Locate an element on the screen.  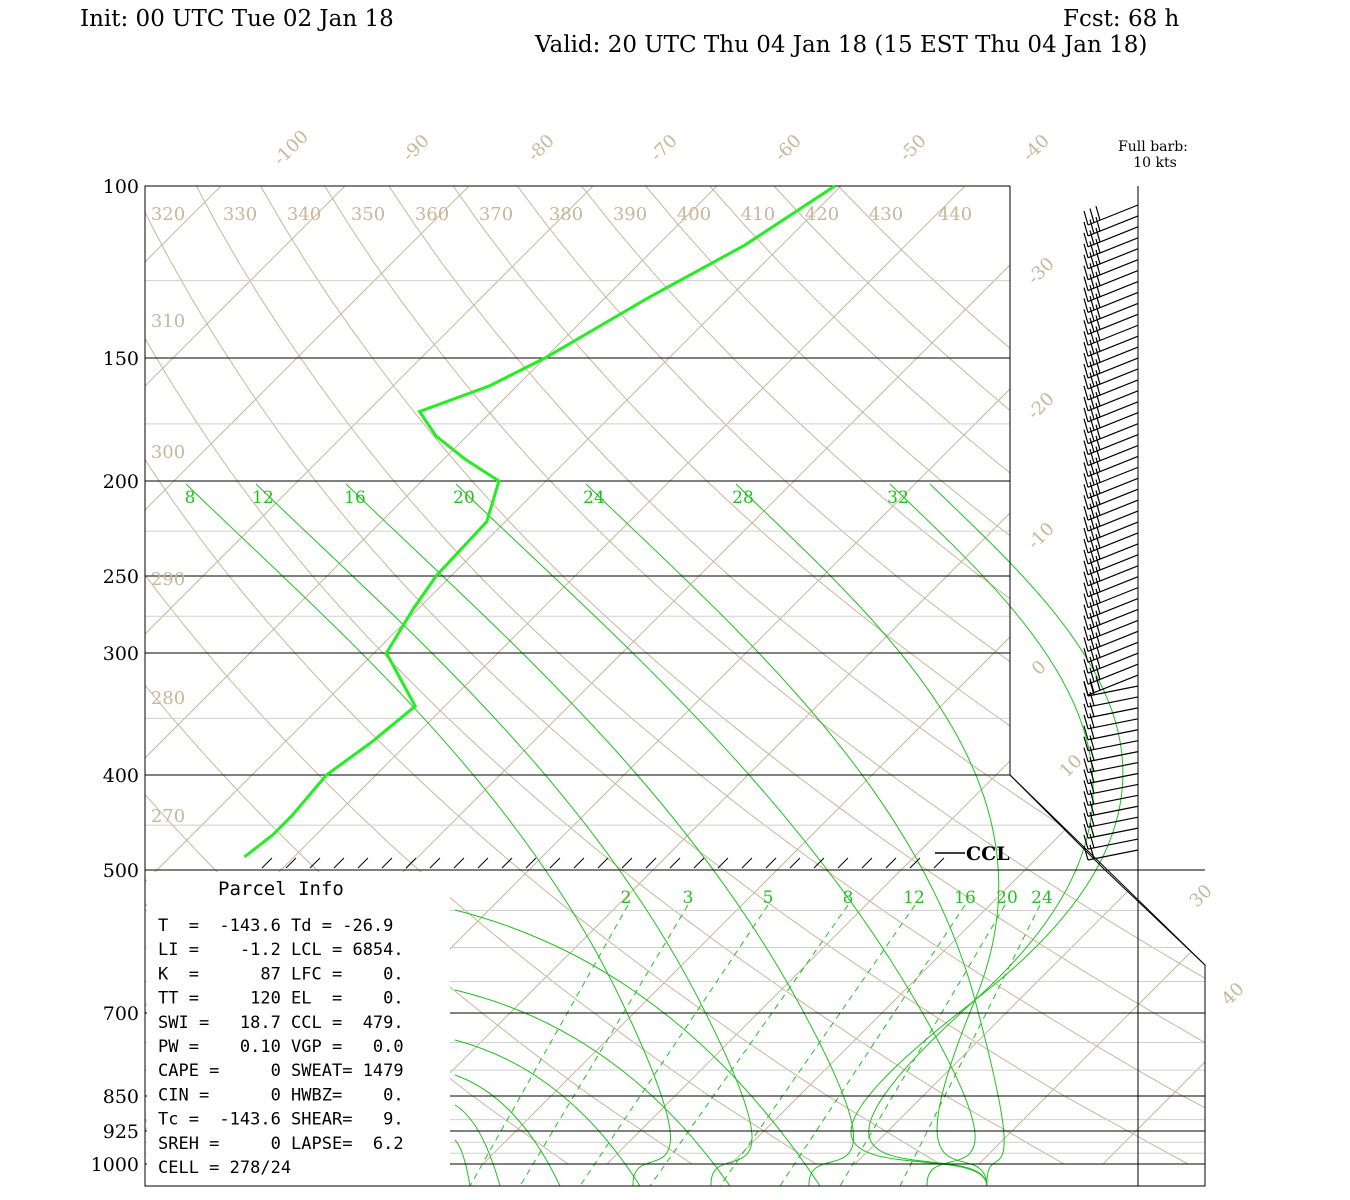
mixing-ratio-label: 12 is located at coordinates (914, 898).